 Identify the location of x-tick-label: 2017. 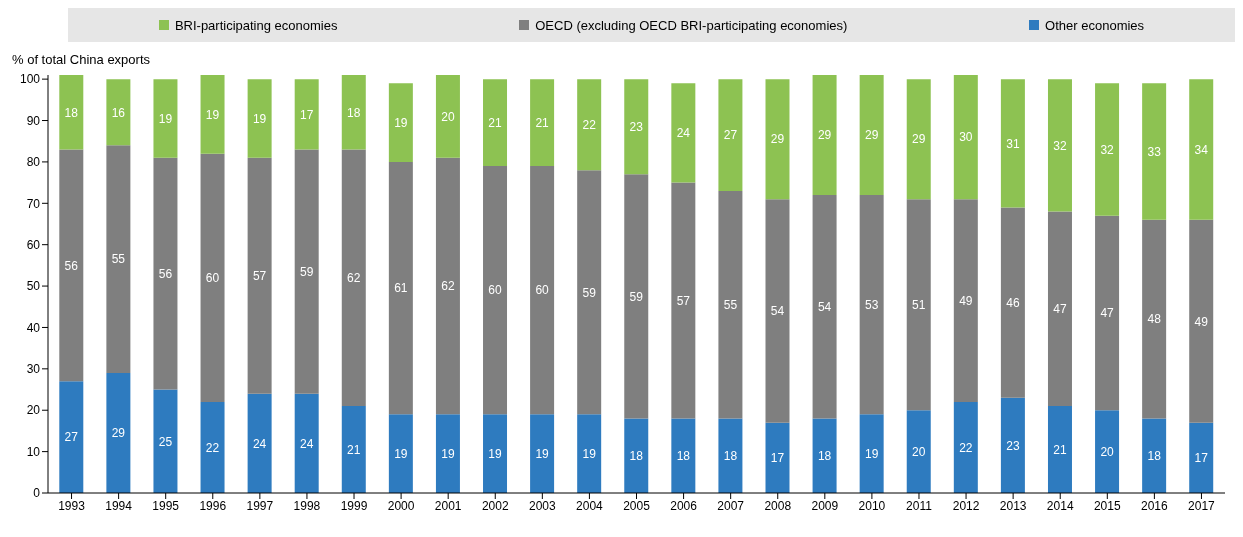
(1202, 505).